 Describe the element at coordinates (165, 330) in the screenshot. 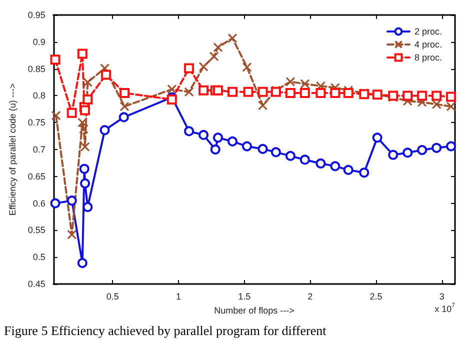

I see `caption: Figure 5 Efficiency achieved by parallel program for different` at that location.